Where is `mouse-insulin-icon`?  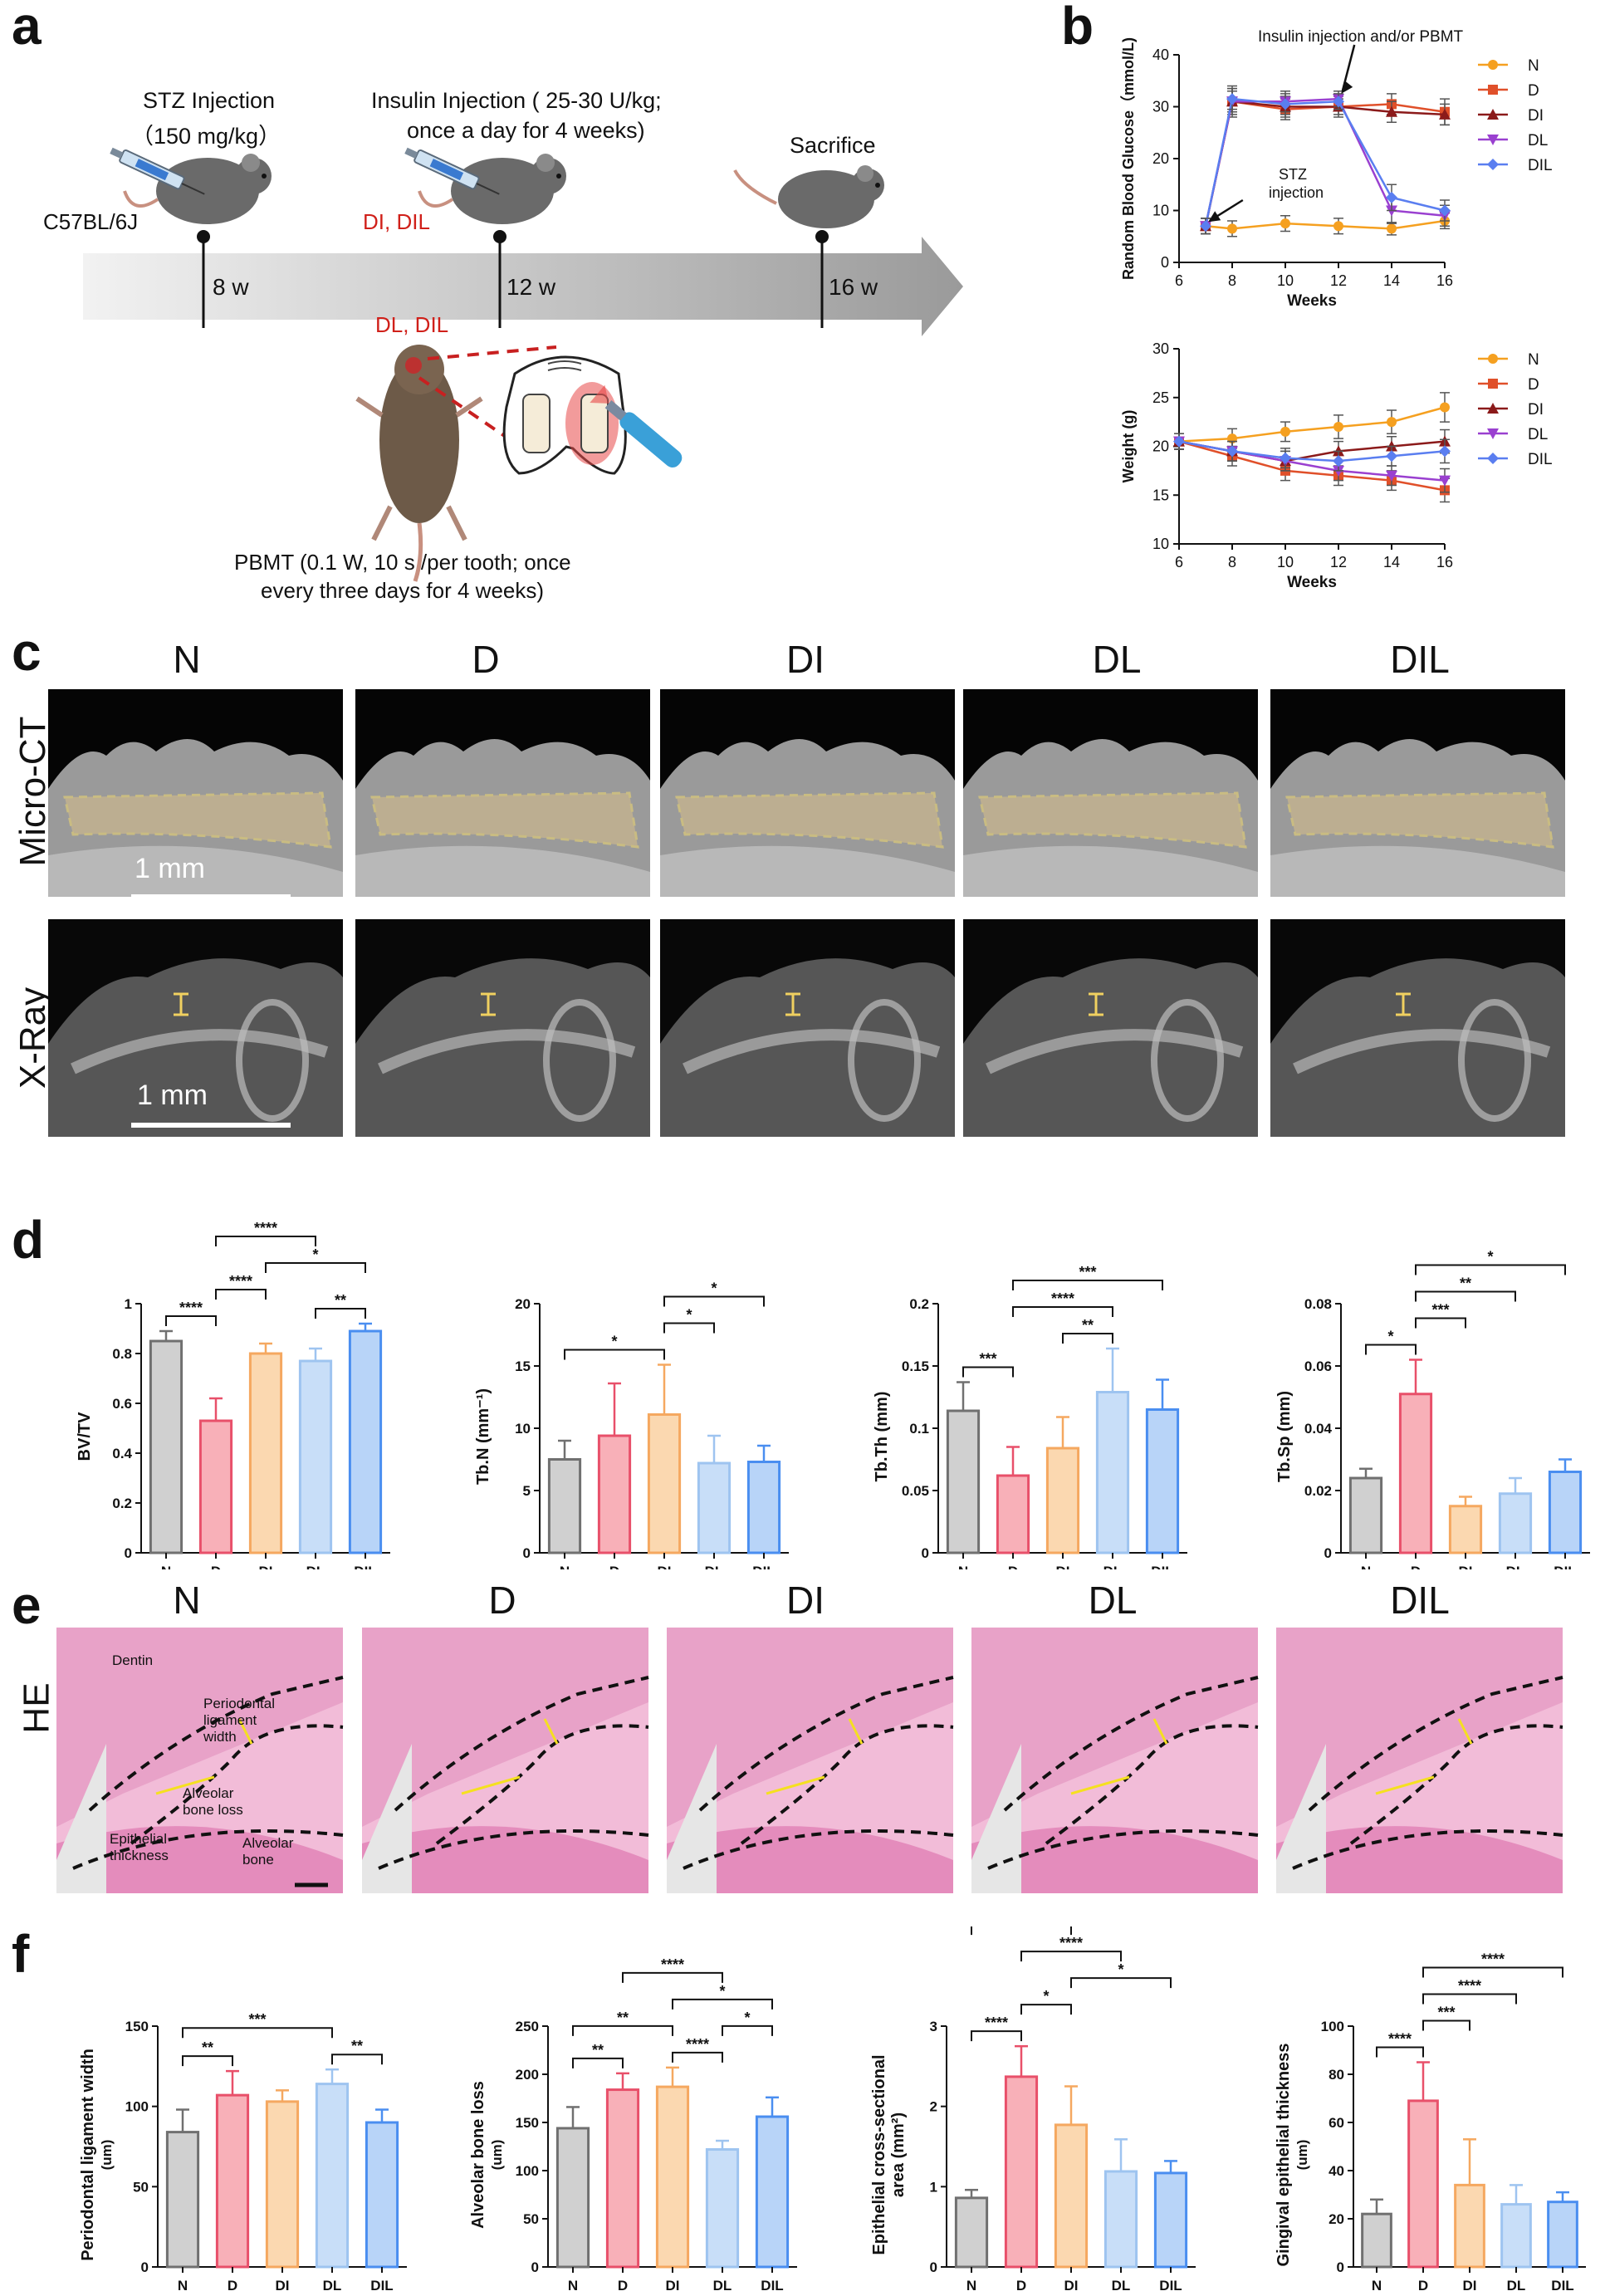
mouse-insulin-icon is located at coordinates (492, 189).